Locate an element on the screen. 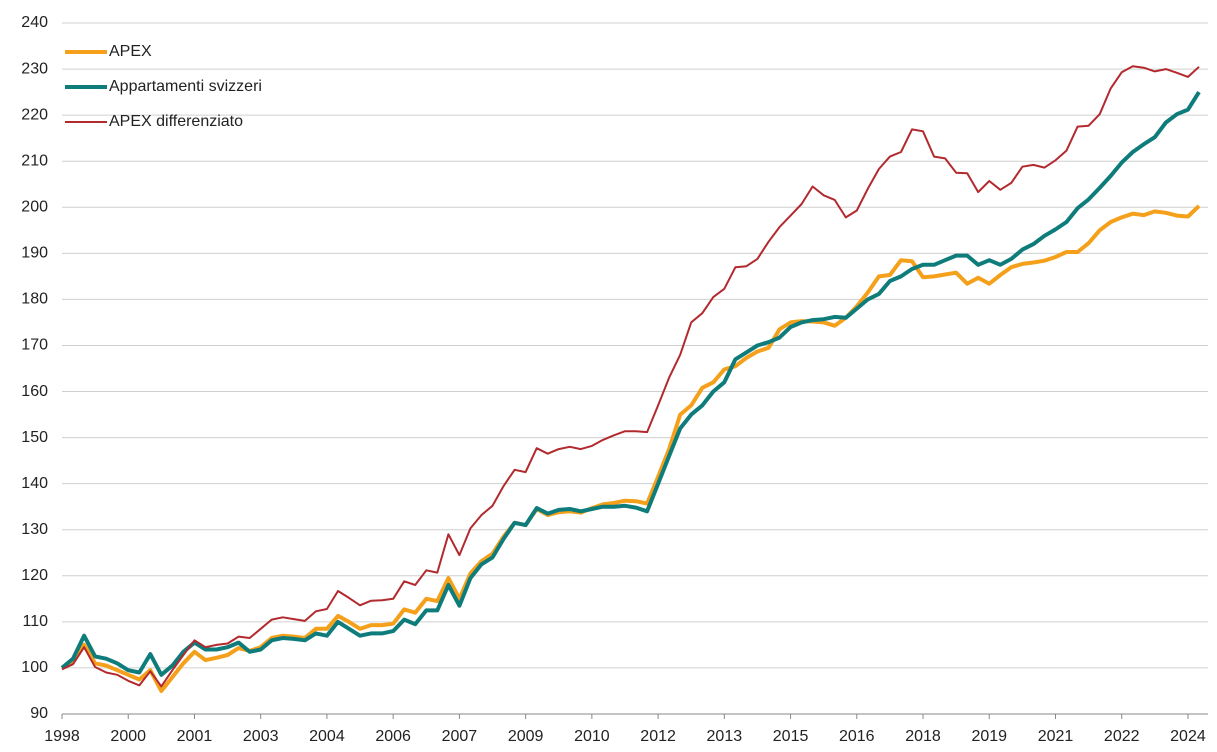  y-tick-label: 140 is located at coordinates (34, 483).